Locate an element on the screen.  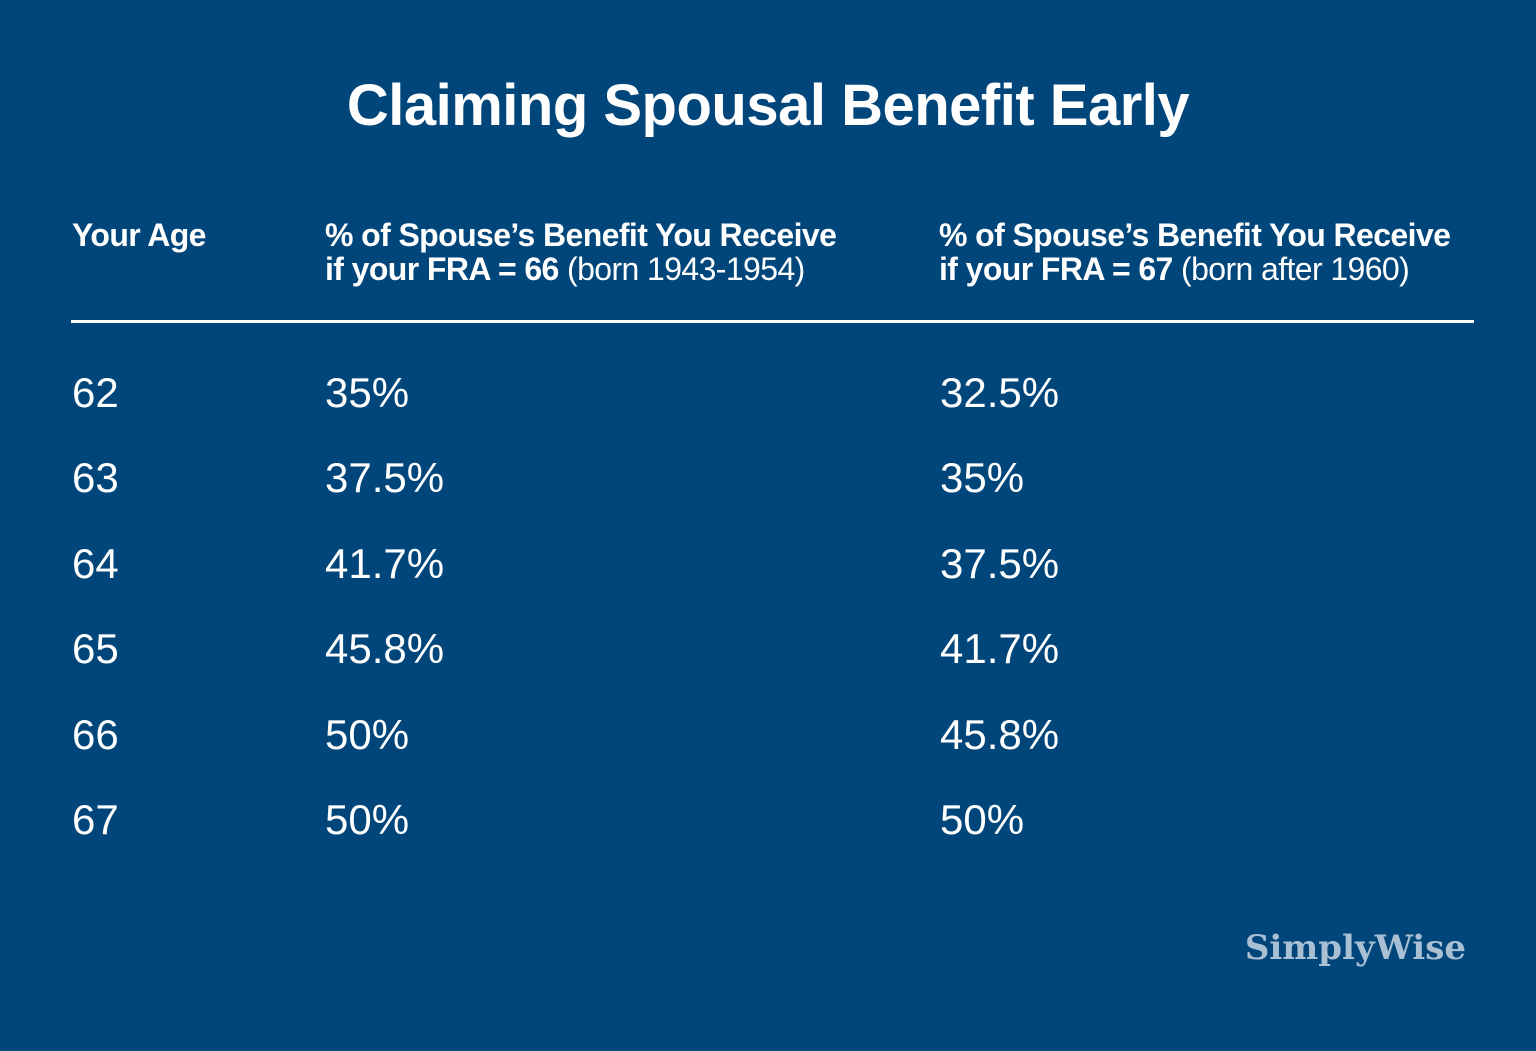
cell-fra-67: 41.7% is located at coordinates (1000, 649).